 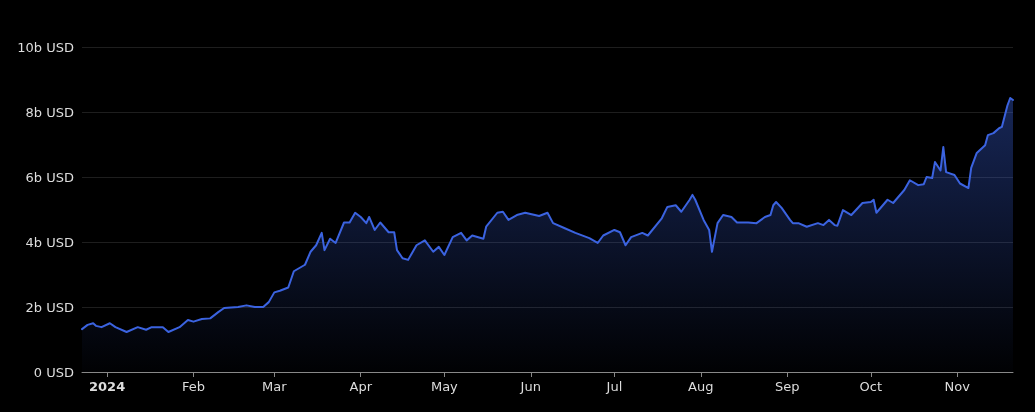 I want to click on y-tick-label: 8b USD, so click(x=49, y=112).